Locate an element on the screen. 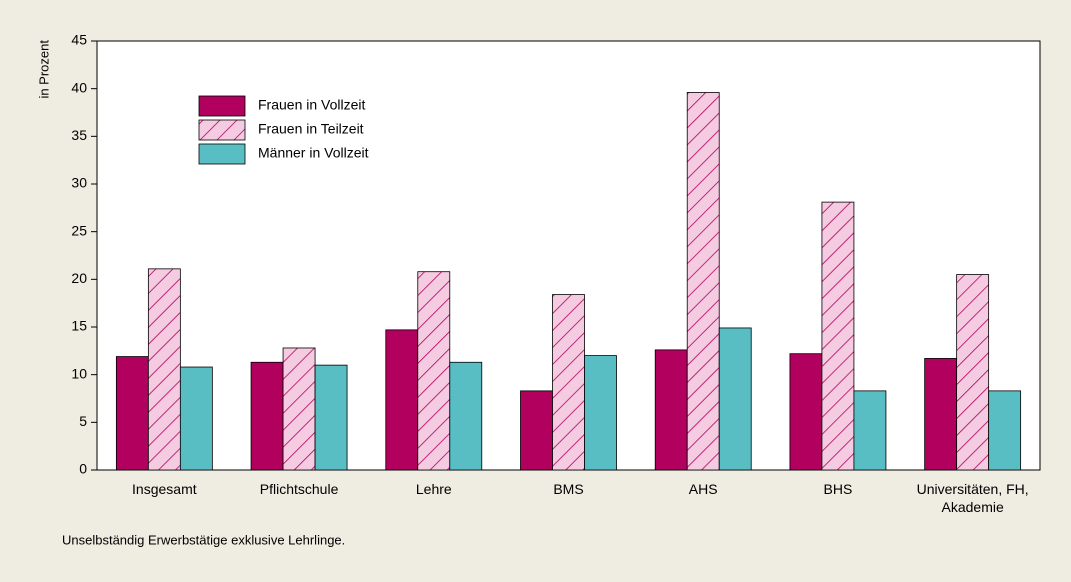 The height and width of the screenshot is (582, 1071). x-tick-label: BMS is located at coordinates (568, 489).